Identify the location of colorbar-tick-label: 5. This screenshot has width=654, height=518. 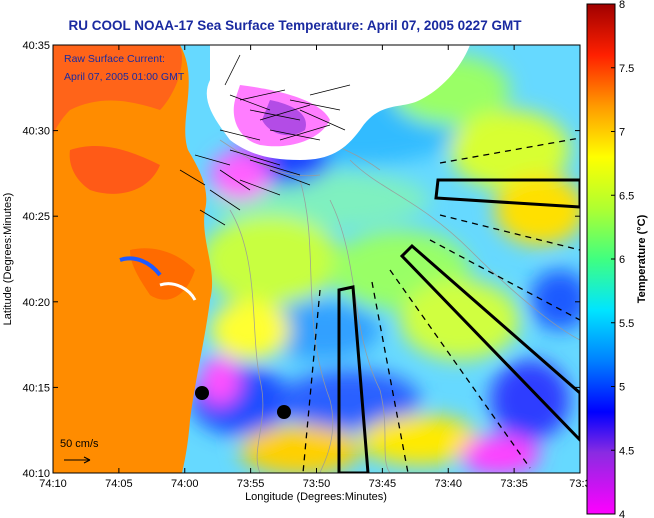
(622, 388).